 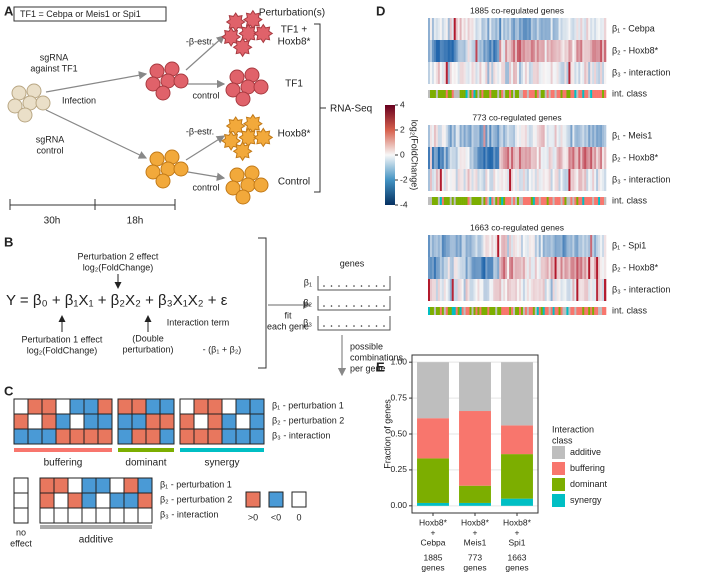 What do you see at coordinates (635, 50) in the screenshot?
I see `row-label: β₂ - Hoxb8*` at bounding box center [635, 50].